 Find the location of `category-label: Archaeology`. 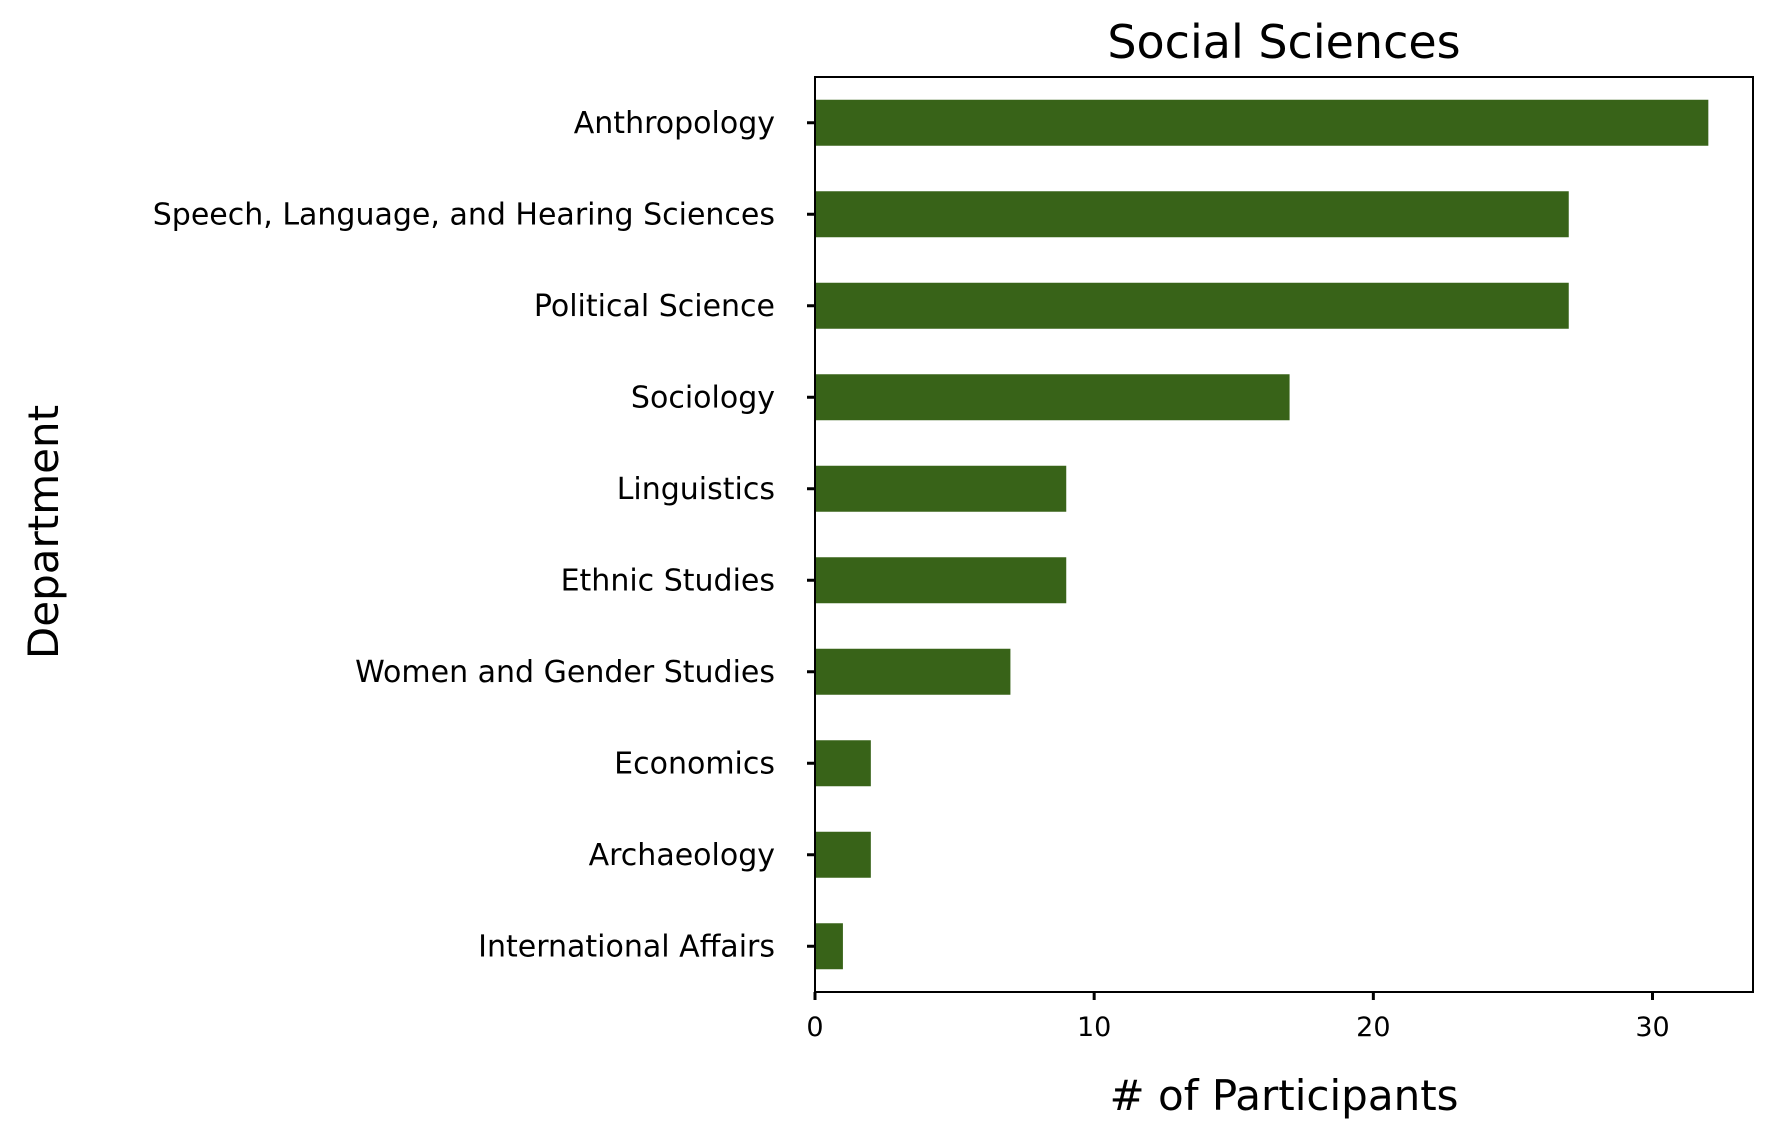

category-label: Archaeology is located at coordinates (682, 855).